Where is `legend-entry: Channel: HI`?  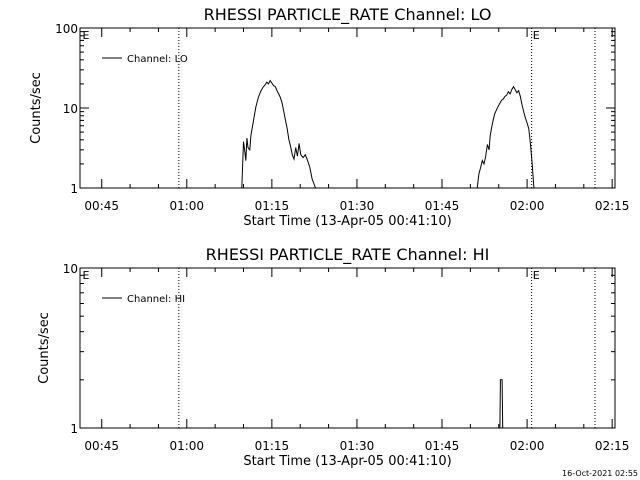
legend-entry: Channel: HI is located at coordinates (156, 299).